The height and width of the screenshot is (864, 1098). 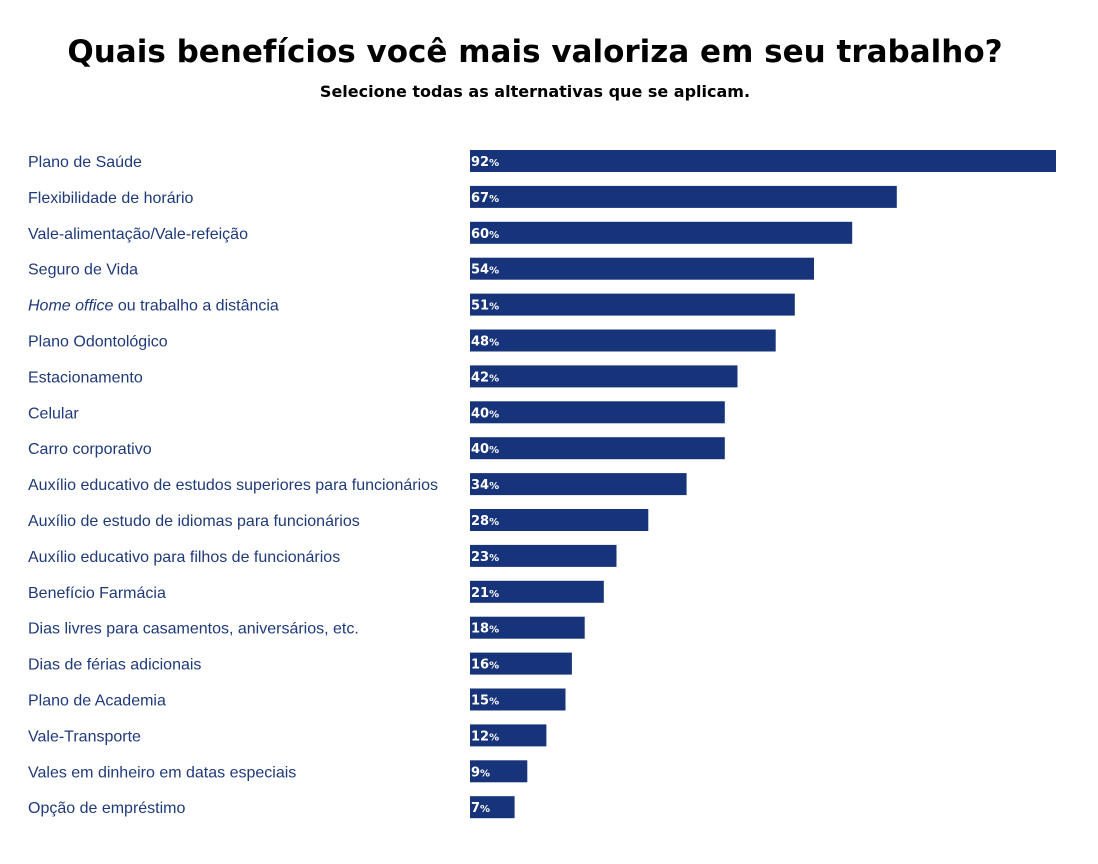 I want to click on category-label: Carro corporativo, so click(x=90, y=449).